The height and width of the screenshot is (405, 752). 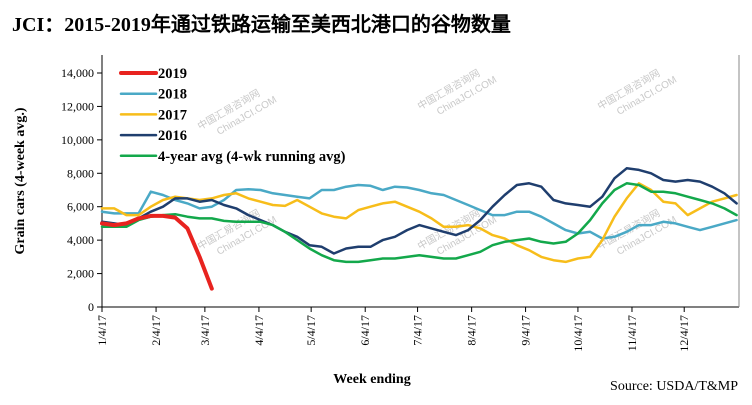 What do you see at coordinates (526, 330) in the screenshot?
I see `x-tick-label: 9/4/17` at bounding box center [526, 330].